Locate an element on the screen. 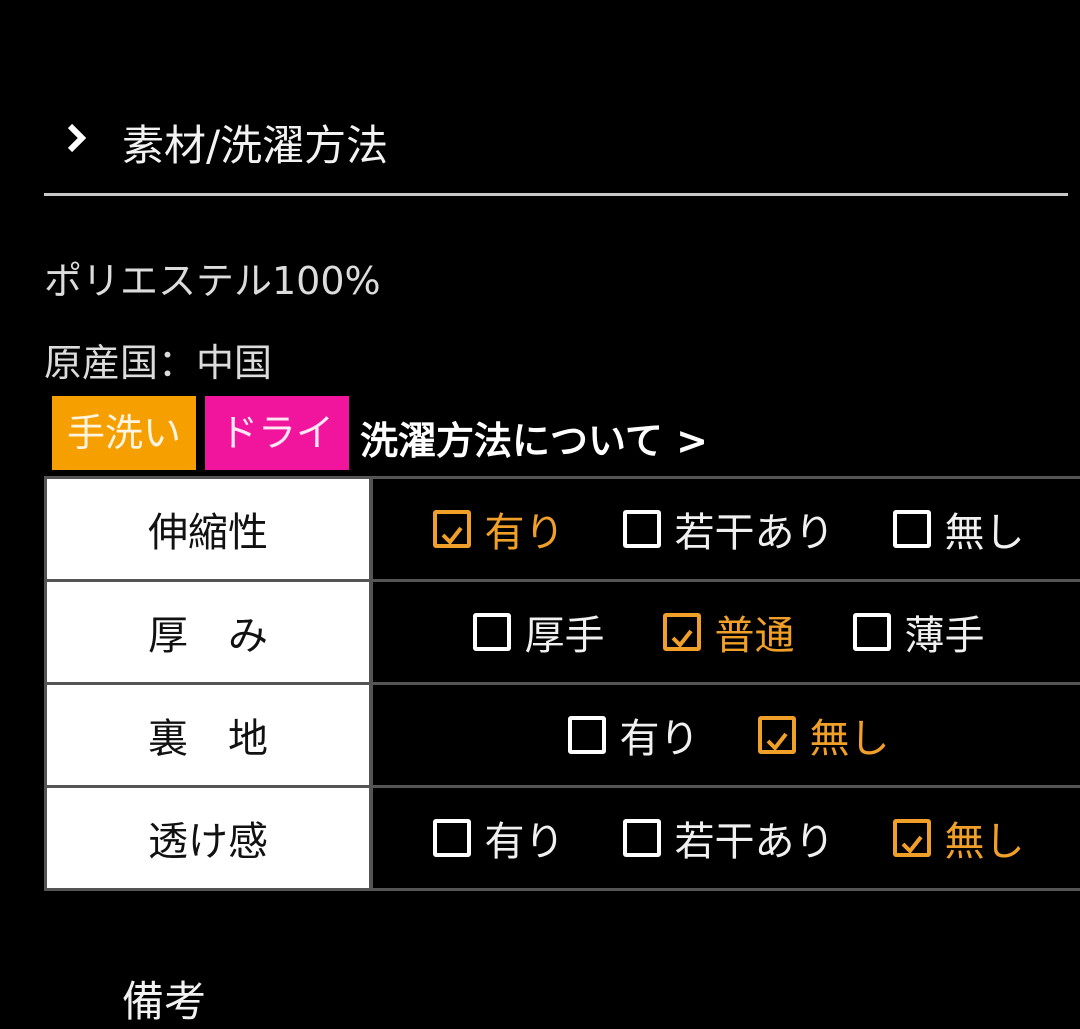  chevron-icon is located at coordinates (77, 138).